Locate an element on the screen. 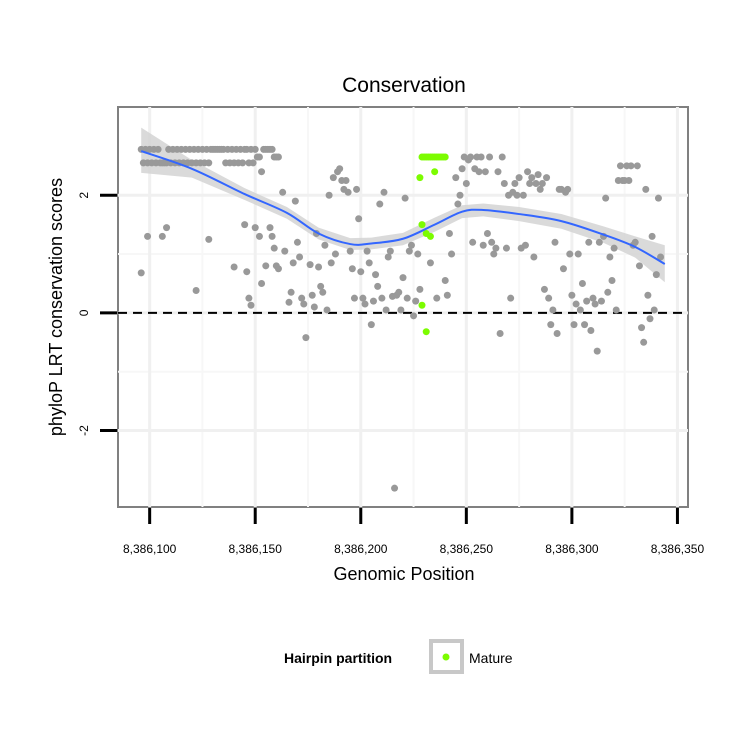 This screenshot has width=750, height=750. y-tick-label: -2 is located at coordinates (84, 430).